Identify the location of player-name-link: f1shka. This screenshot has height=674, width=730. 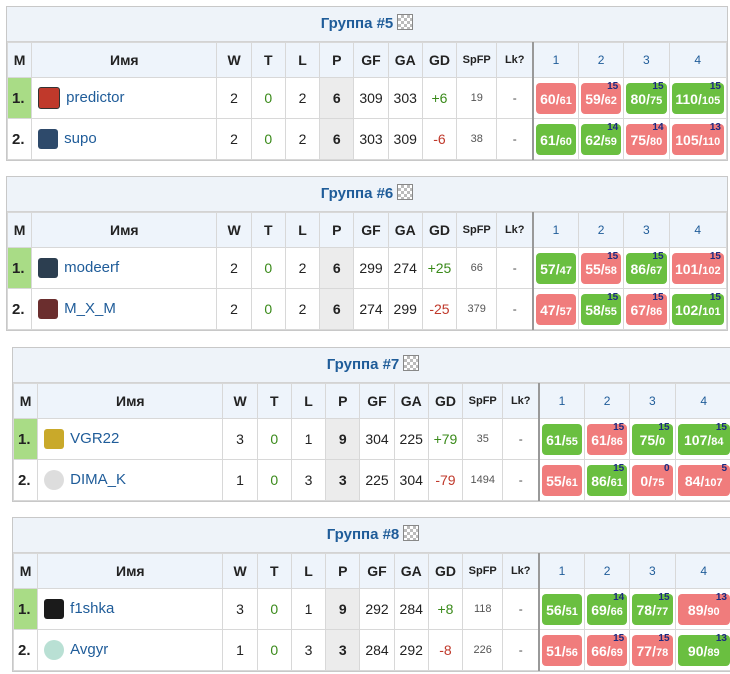
(92, 608).